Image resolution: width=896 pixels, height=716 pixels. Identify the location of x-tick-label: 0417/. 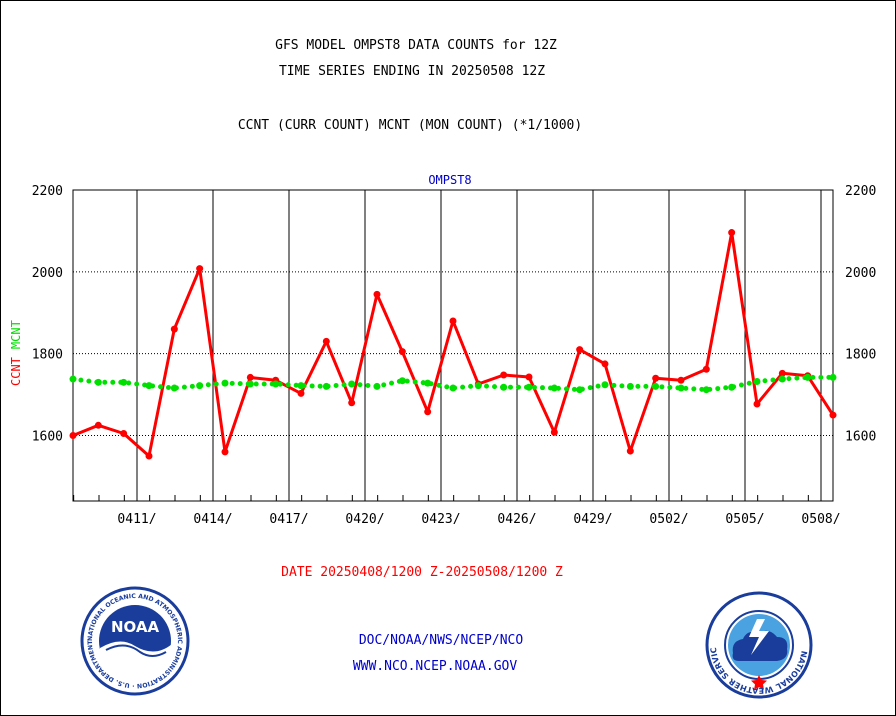
(288, 519).